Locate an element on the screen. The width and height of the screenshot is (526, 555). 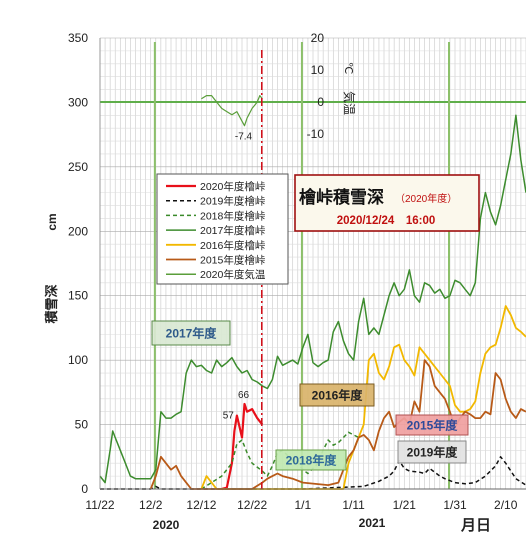
x-tick-label: 1/21 is located at coordinates (405, 505).